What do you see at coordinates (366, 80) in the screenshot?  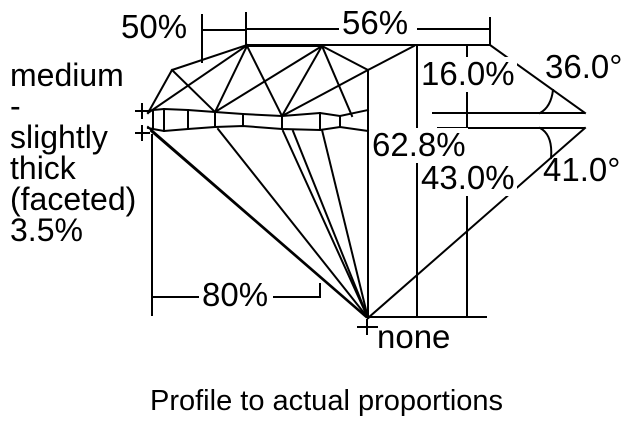 I see `crown-wireframe` at bounding box center [366, 80].